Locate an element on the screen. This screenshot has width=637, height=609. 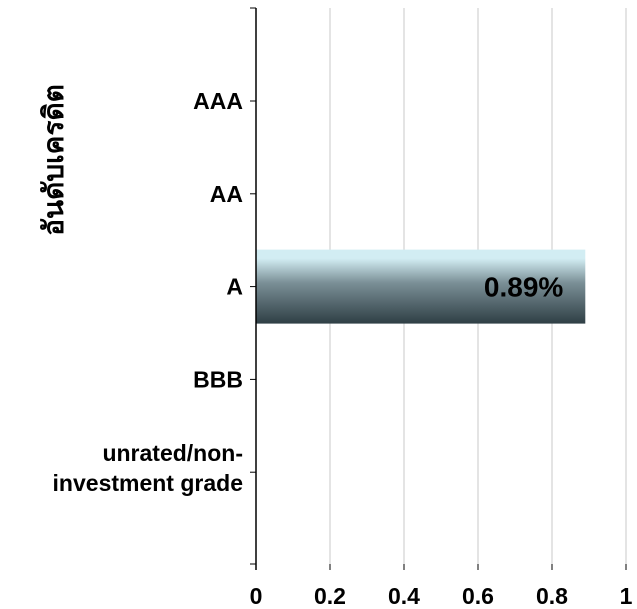
bar-a is located at coordinates (421, 286).